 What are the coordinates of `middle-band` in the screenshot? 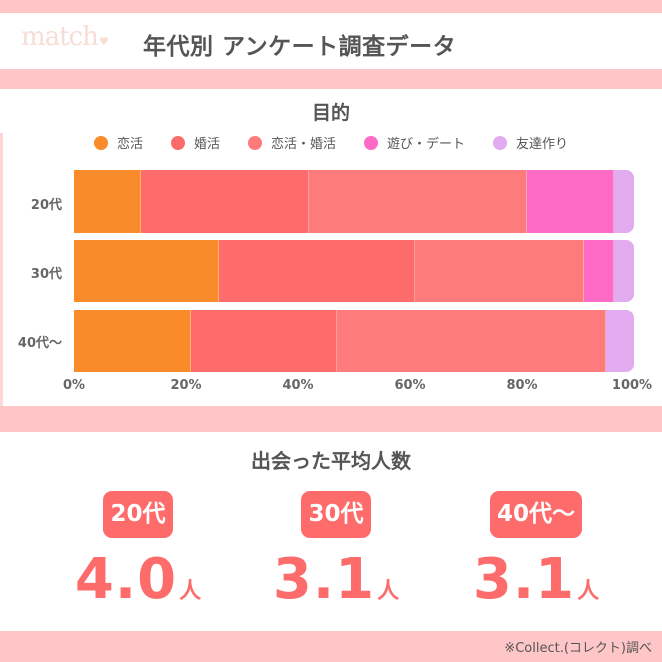 It's located at (331, 419).